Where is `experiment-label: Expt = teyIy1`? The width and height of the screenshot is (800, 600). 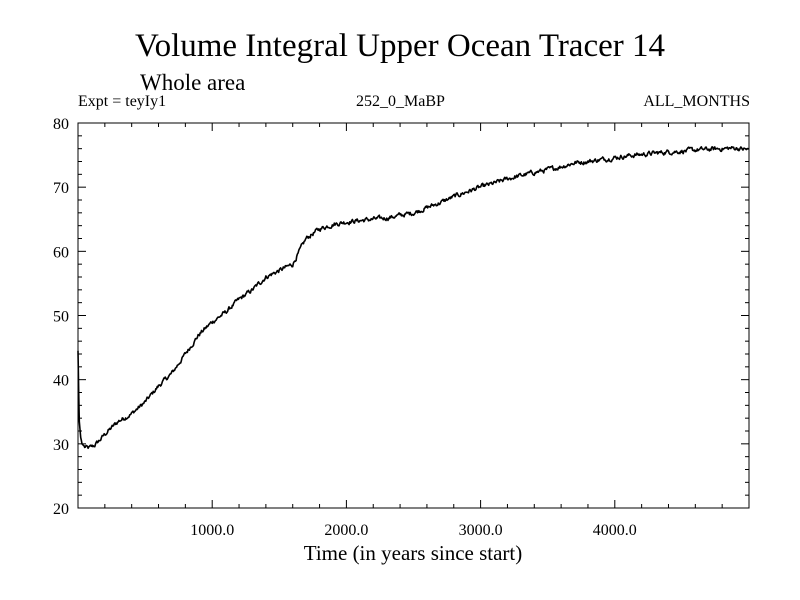 experiment-label: Expt = teyIy1 is located at coordinates (122, 101).